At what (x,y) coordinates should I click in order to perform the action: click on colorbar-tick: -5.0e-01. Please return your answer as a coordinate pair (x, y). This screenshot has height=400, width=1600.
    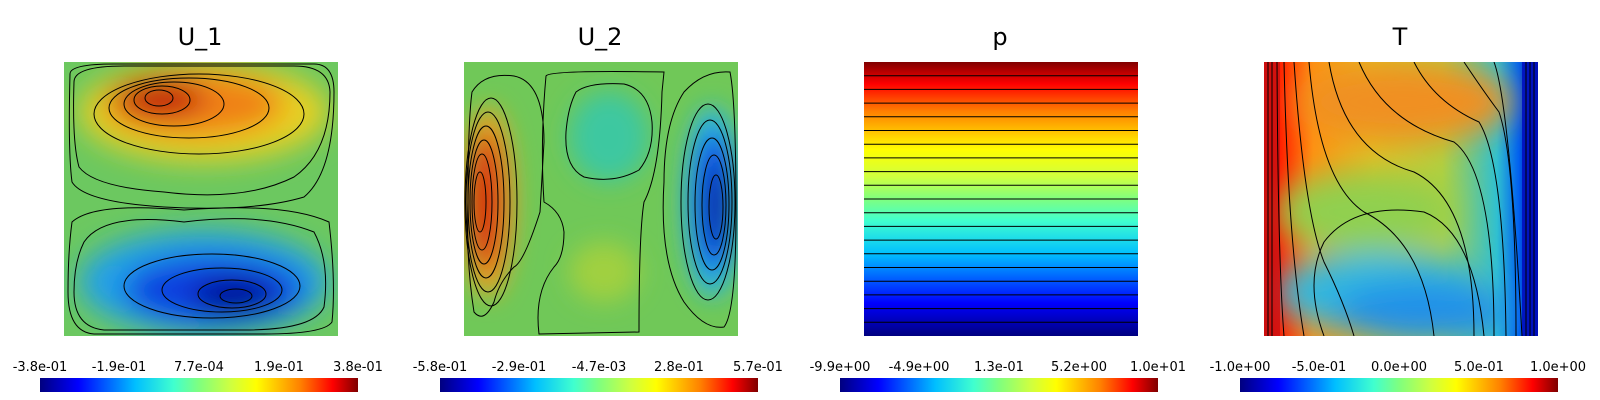
    Looking at the image, I should click on (1319, 367).